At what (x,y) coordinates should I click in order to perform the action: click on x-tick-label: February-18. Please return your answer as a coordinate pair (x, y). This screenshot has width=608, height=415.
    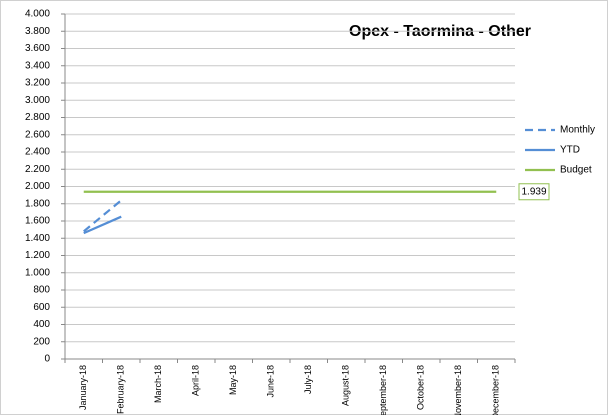
    Looking at the image, I should click on (121, 389).